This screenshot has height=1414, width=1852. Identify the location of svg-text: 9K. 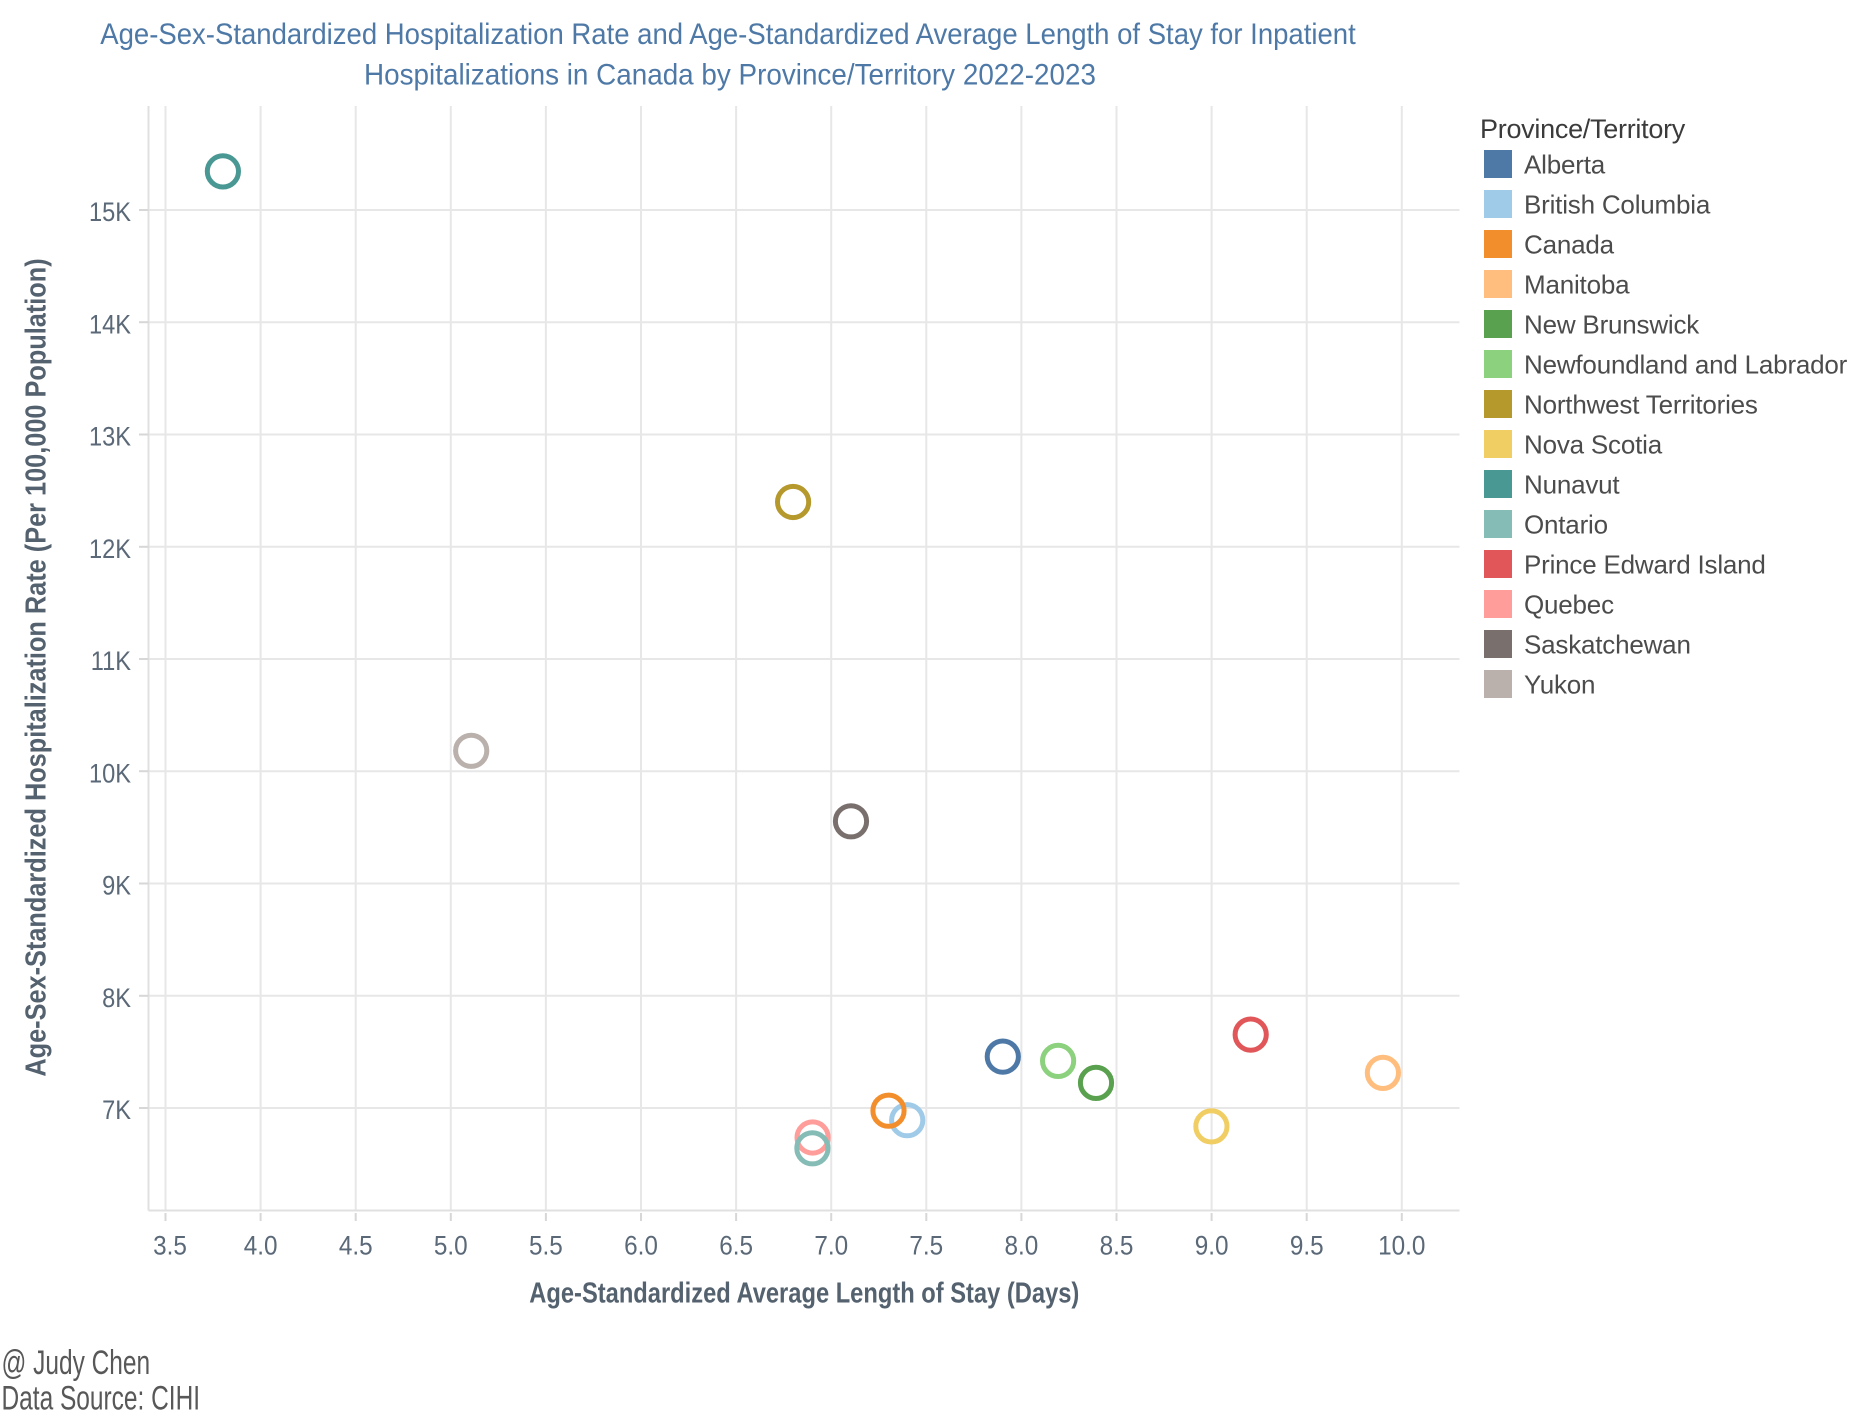
(116, 886).